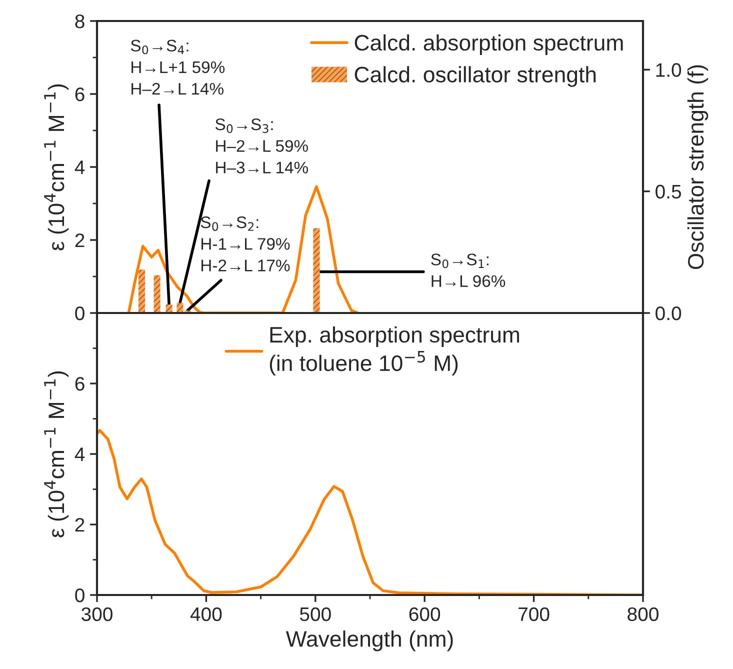 This screenshot has width=733, height=669. I want to click on x-tick-label: 700, so click(534, 614).